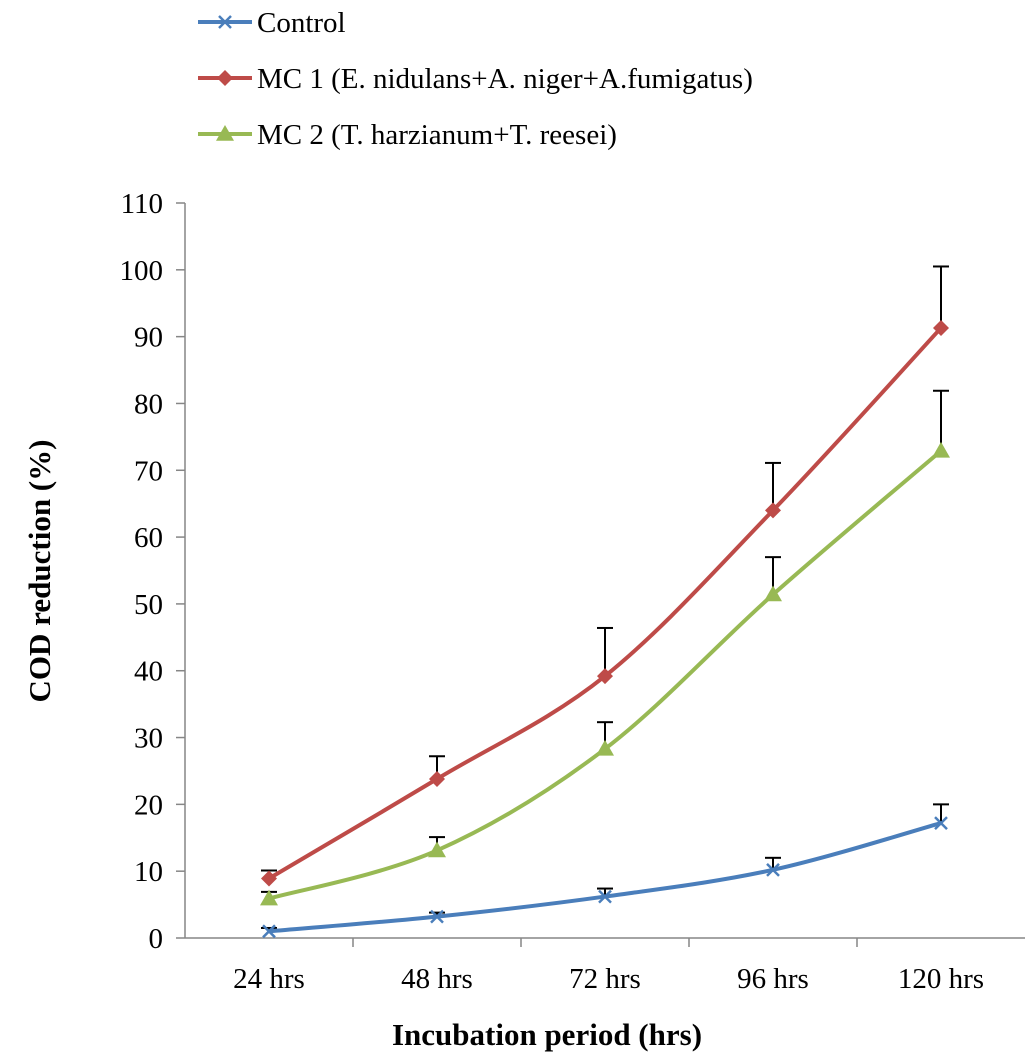 The image size is (1025, 1053). I want to click on x-tick-label: 72 hrs, so click(605, 979).